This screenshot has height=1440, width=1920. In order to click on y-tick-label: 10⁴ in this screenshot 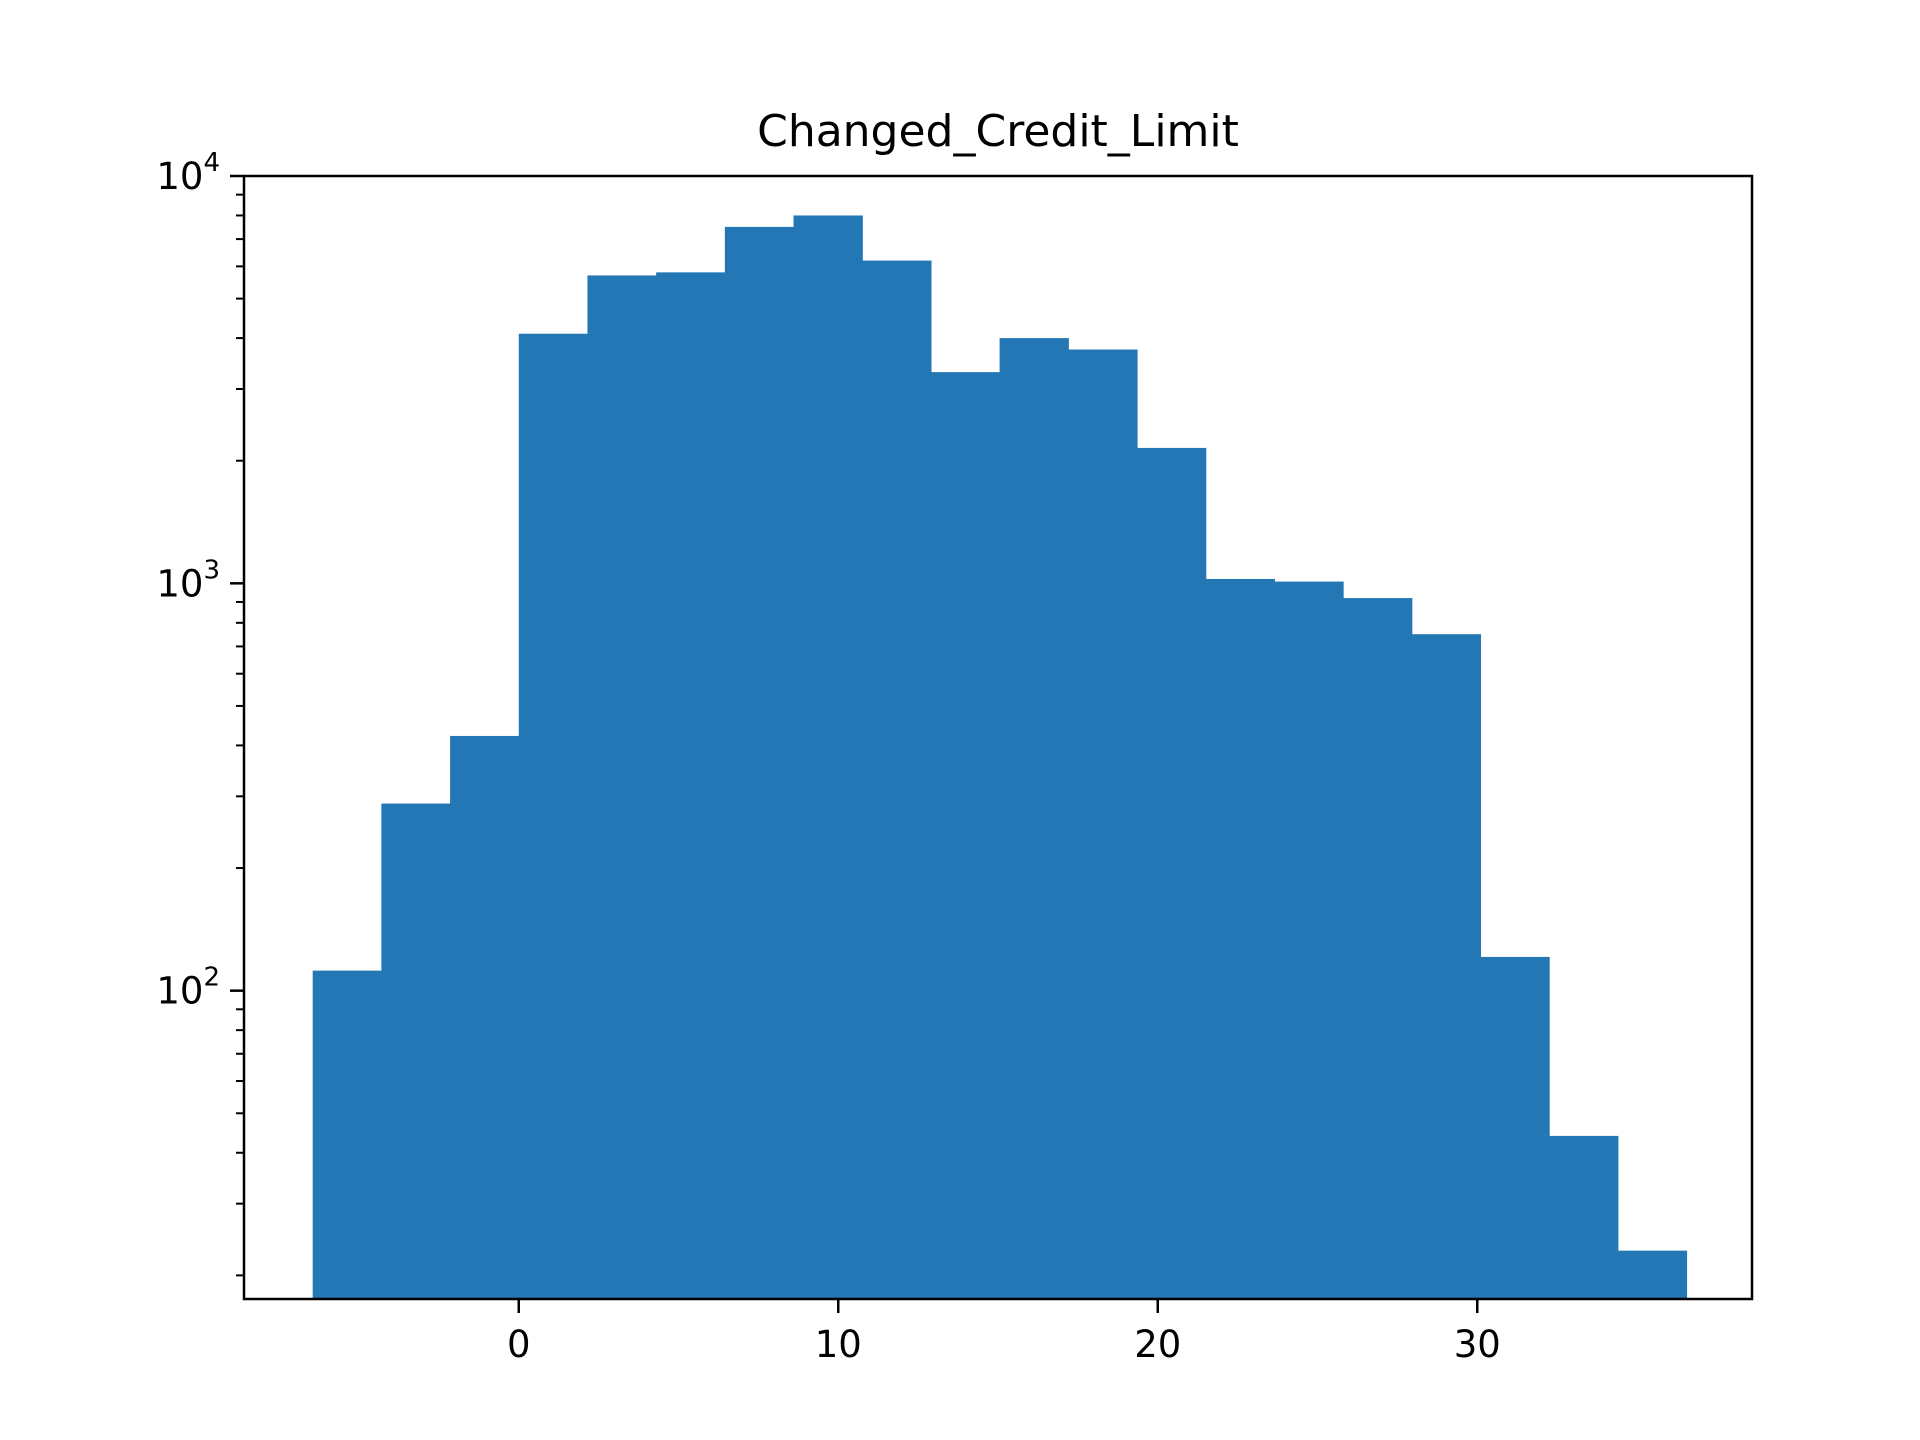, I will do `click(188, 173)`.